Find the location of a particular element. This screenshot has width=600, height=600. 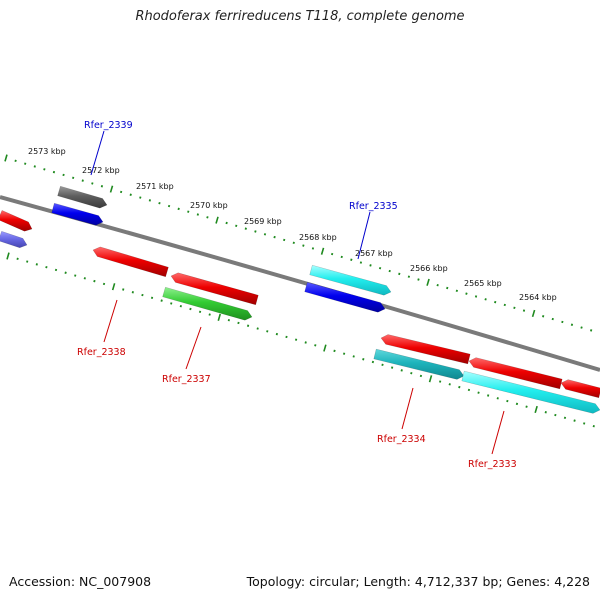

gene-label-text: Rfer_2335 is located at coordinates (373, 206).